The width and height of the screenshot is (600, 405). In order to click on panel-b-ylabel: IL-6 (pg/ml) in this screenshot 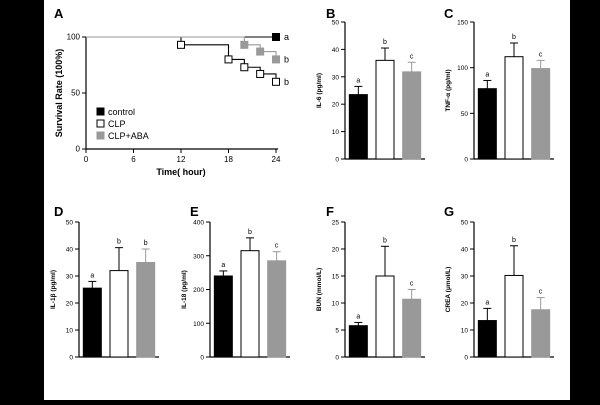, I will do `click(319, 90)`.